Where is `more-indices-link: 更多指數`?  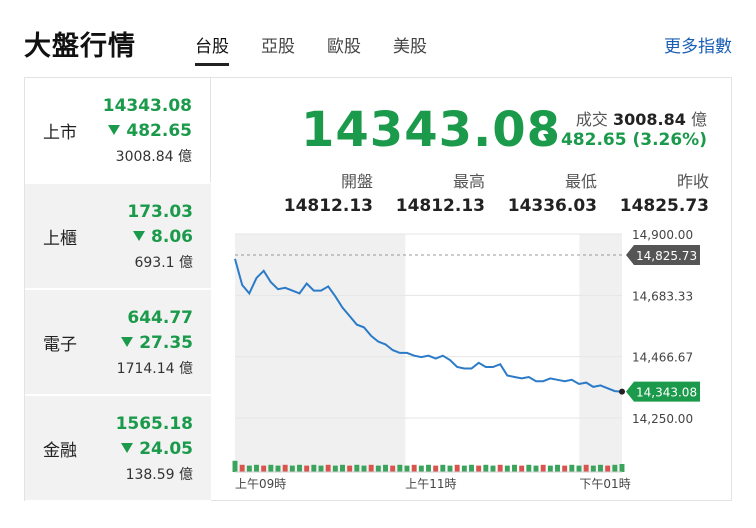 more-indices-link: 更多指數 is located at coordinates (698, 47).